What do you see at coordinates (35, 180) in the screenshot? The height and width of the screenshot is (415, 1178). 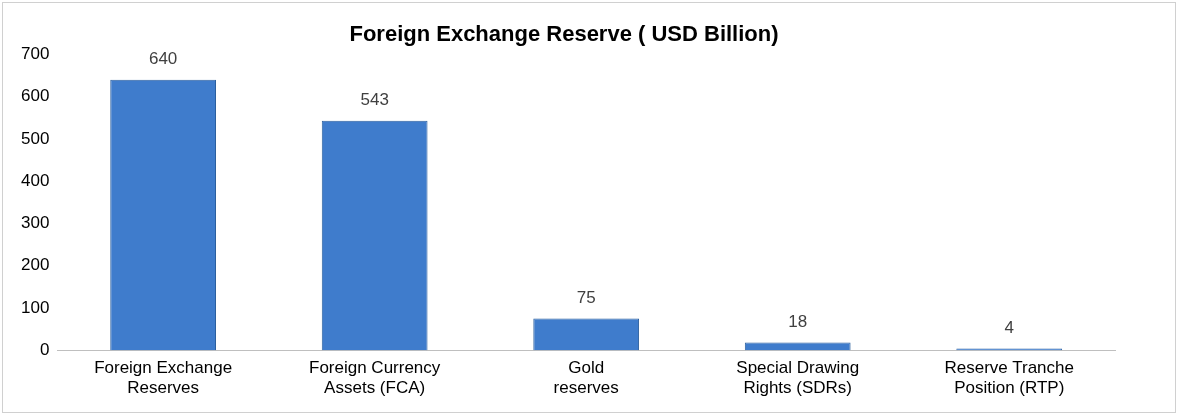 I see `y-tick-label: 400` at bounding box center [35, 180].